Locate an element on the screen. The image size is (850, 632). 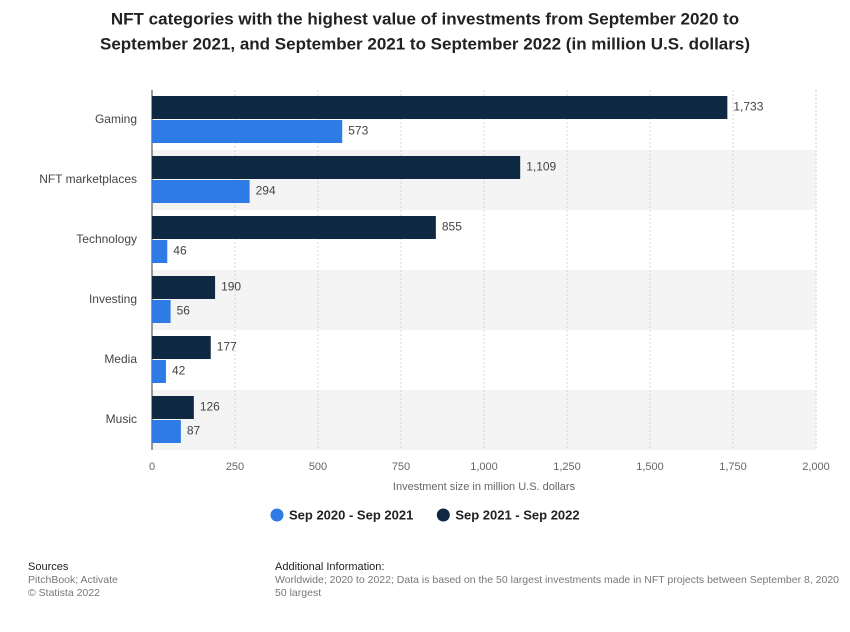
data-label: 87 is located at coordinates (194, 431).